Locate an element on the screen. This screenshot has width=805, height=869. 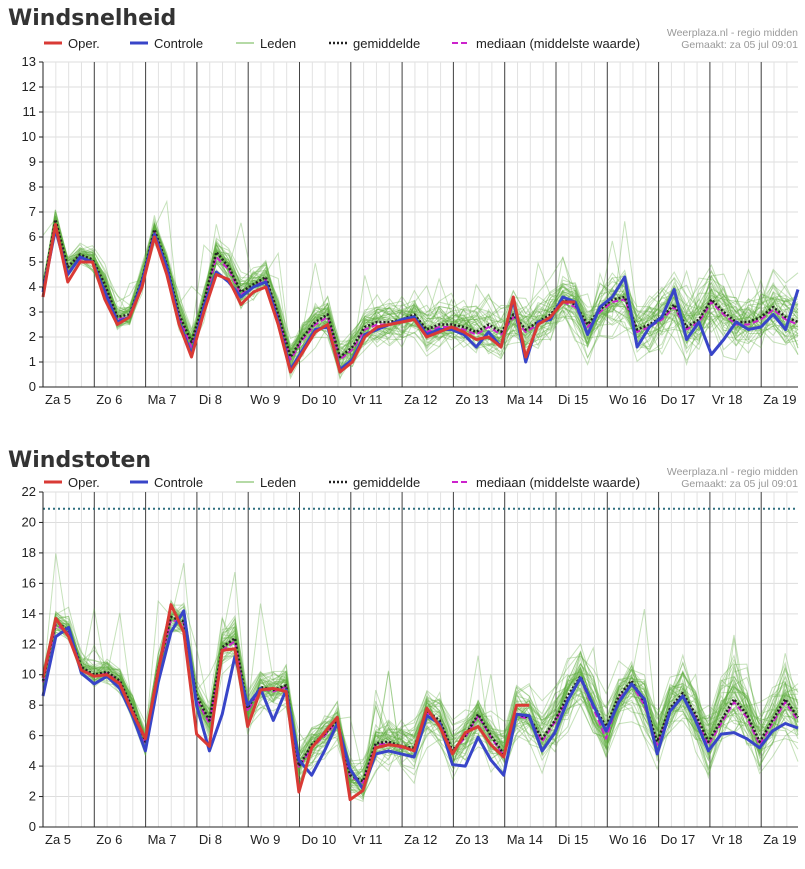
chart-title: Windsnelheid is located at coordinates (92, 18).